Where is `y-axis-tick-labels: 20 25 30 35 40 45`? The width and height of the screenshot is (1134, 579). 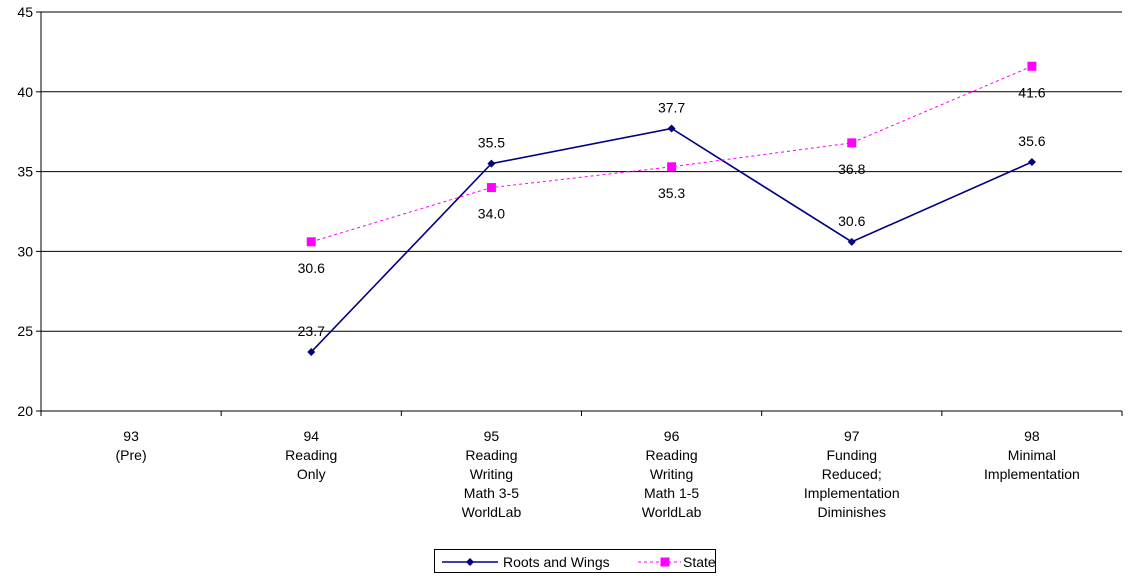
y-axis-tick-labels: 20 25 30 35 40 45 is located at coordinates (25, 211).